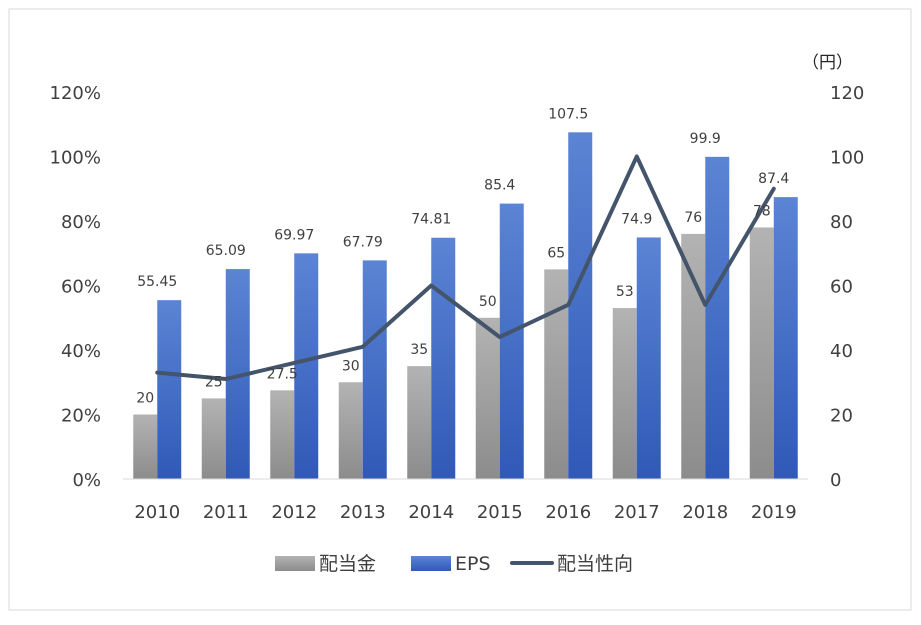 The height and width of the screenshot is (625, 921). I want to click on legend-label-eps: EPS, so click(473, 564).